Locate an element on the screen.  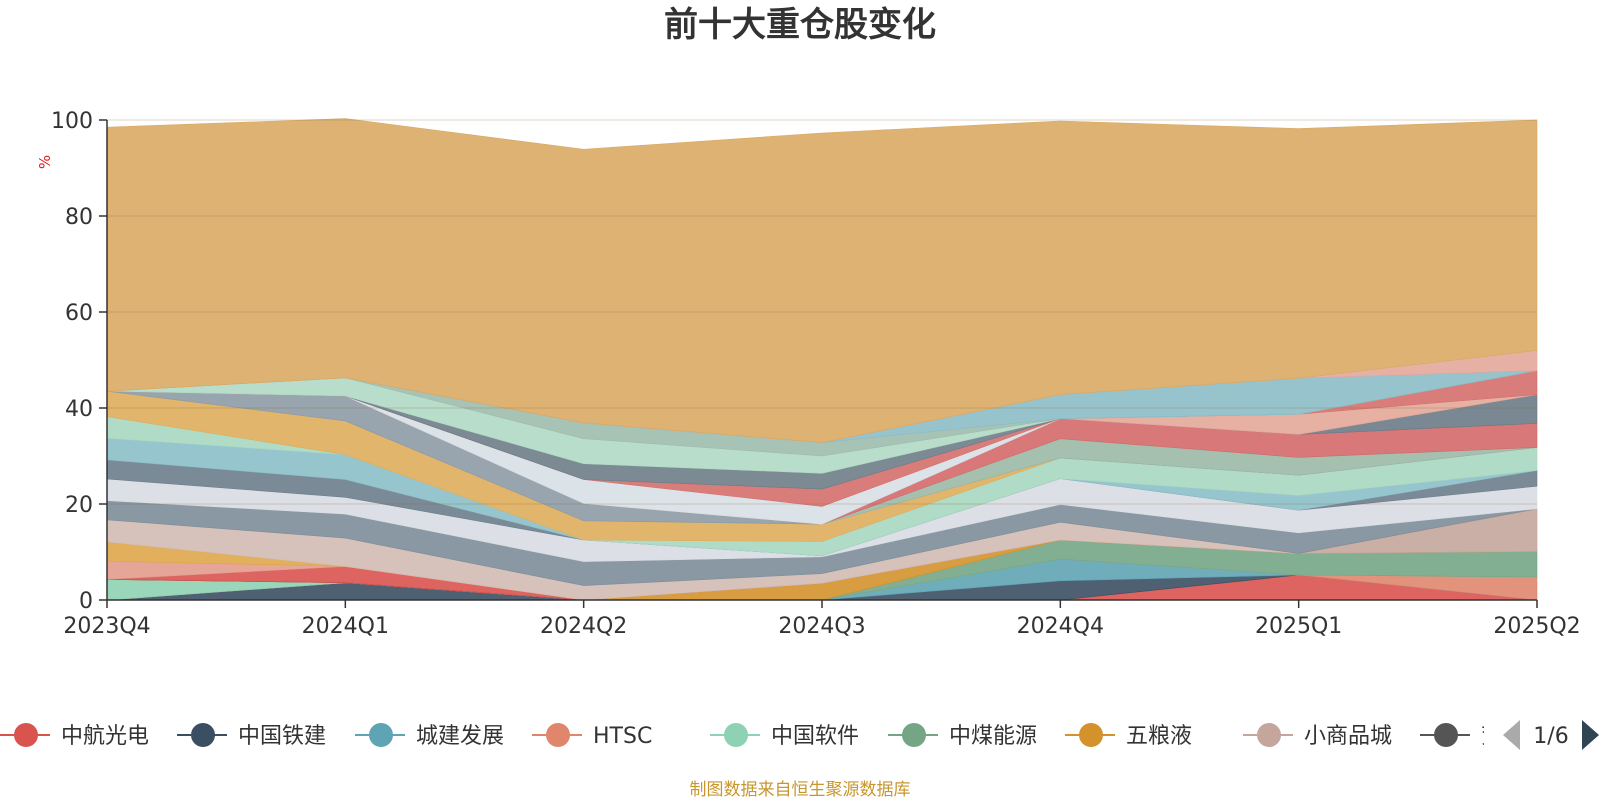
x-tick-label: 2024Q3 is located at coordinates (821, 626).